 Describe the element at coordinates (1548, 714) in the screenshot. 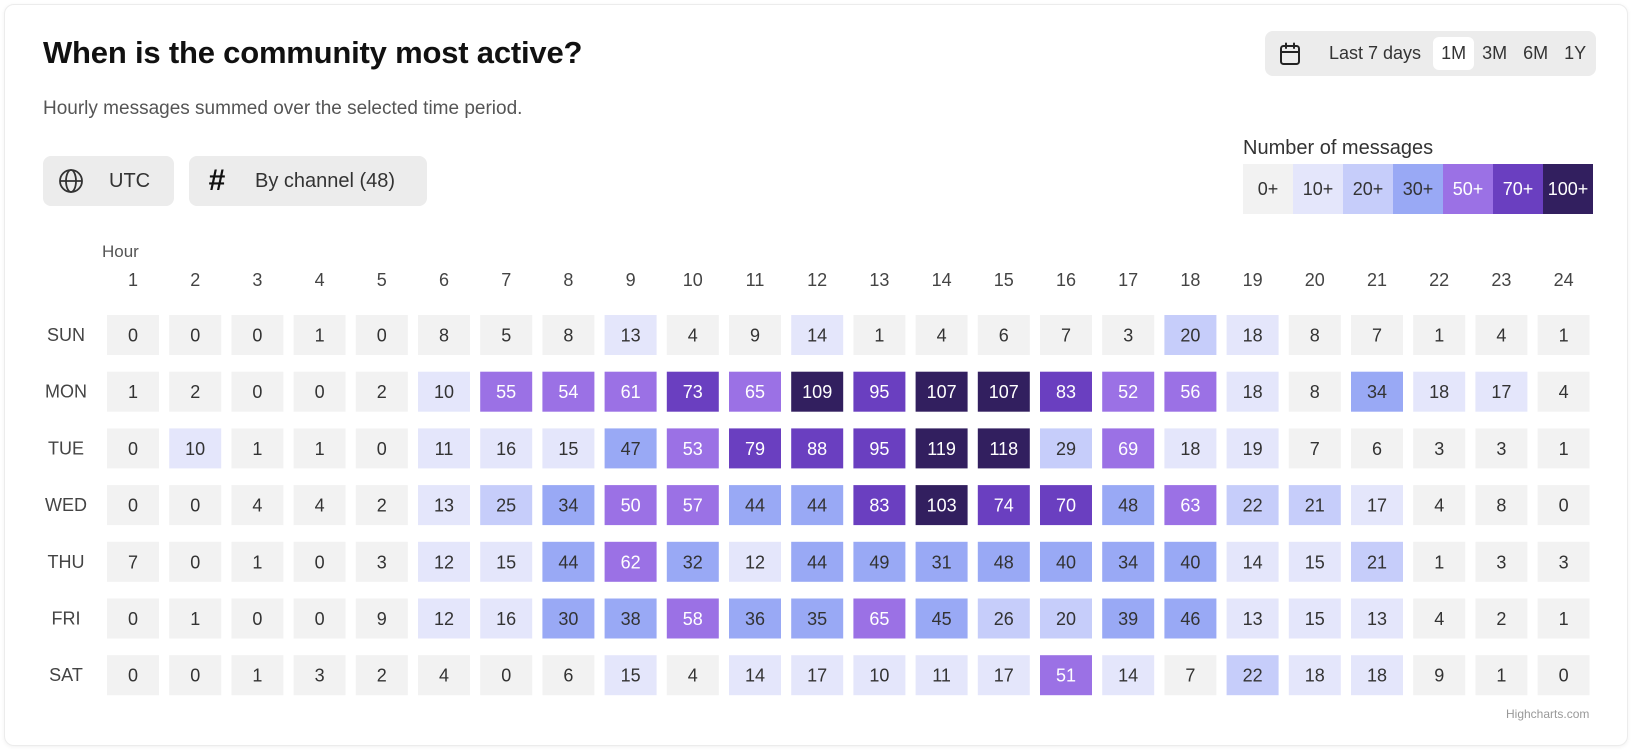

I see `chart-credit: Highcharts.com` at that location.